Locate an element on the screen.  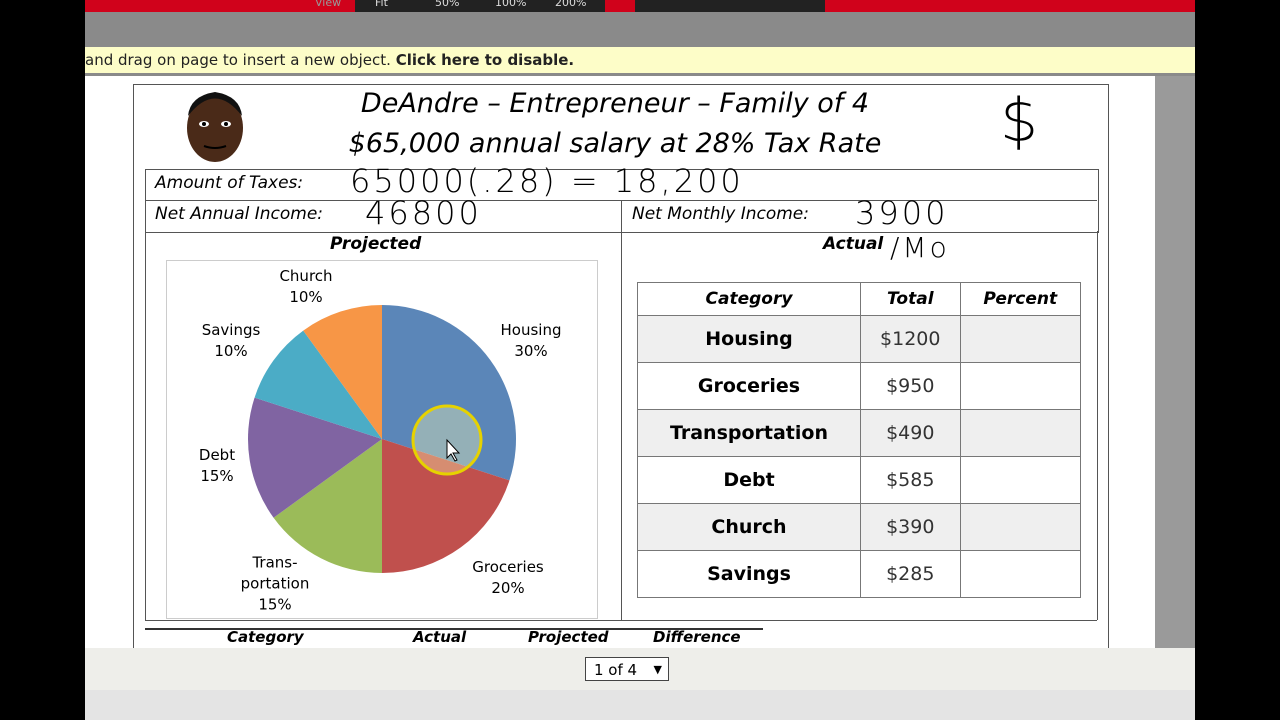
view-label: View is located at coordinates (328, 4).